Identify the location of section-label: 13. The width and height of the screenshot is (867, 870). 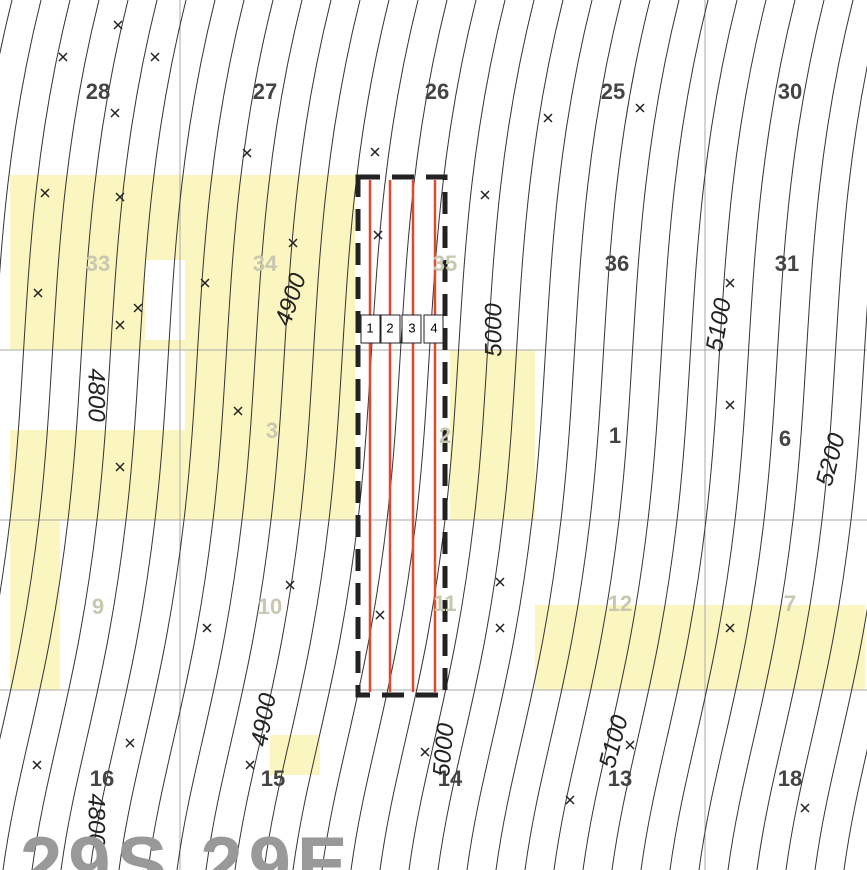
(620, 778).